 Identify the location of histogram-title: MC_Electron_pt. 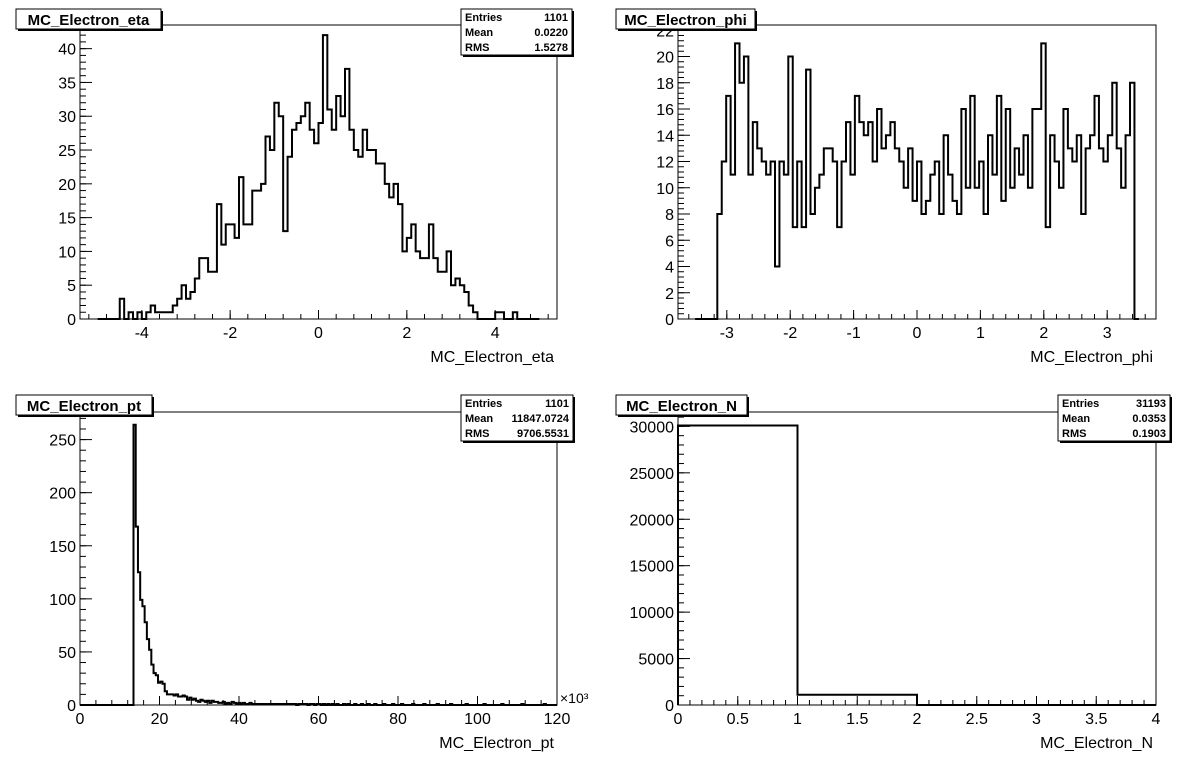
(84, 406).